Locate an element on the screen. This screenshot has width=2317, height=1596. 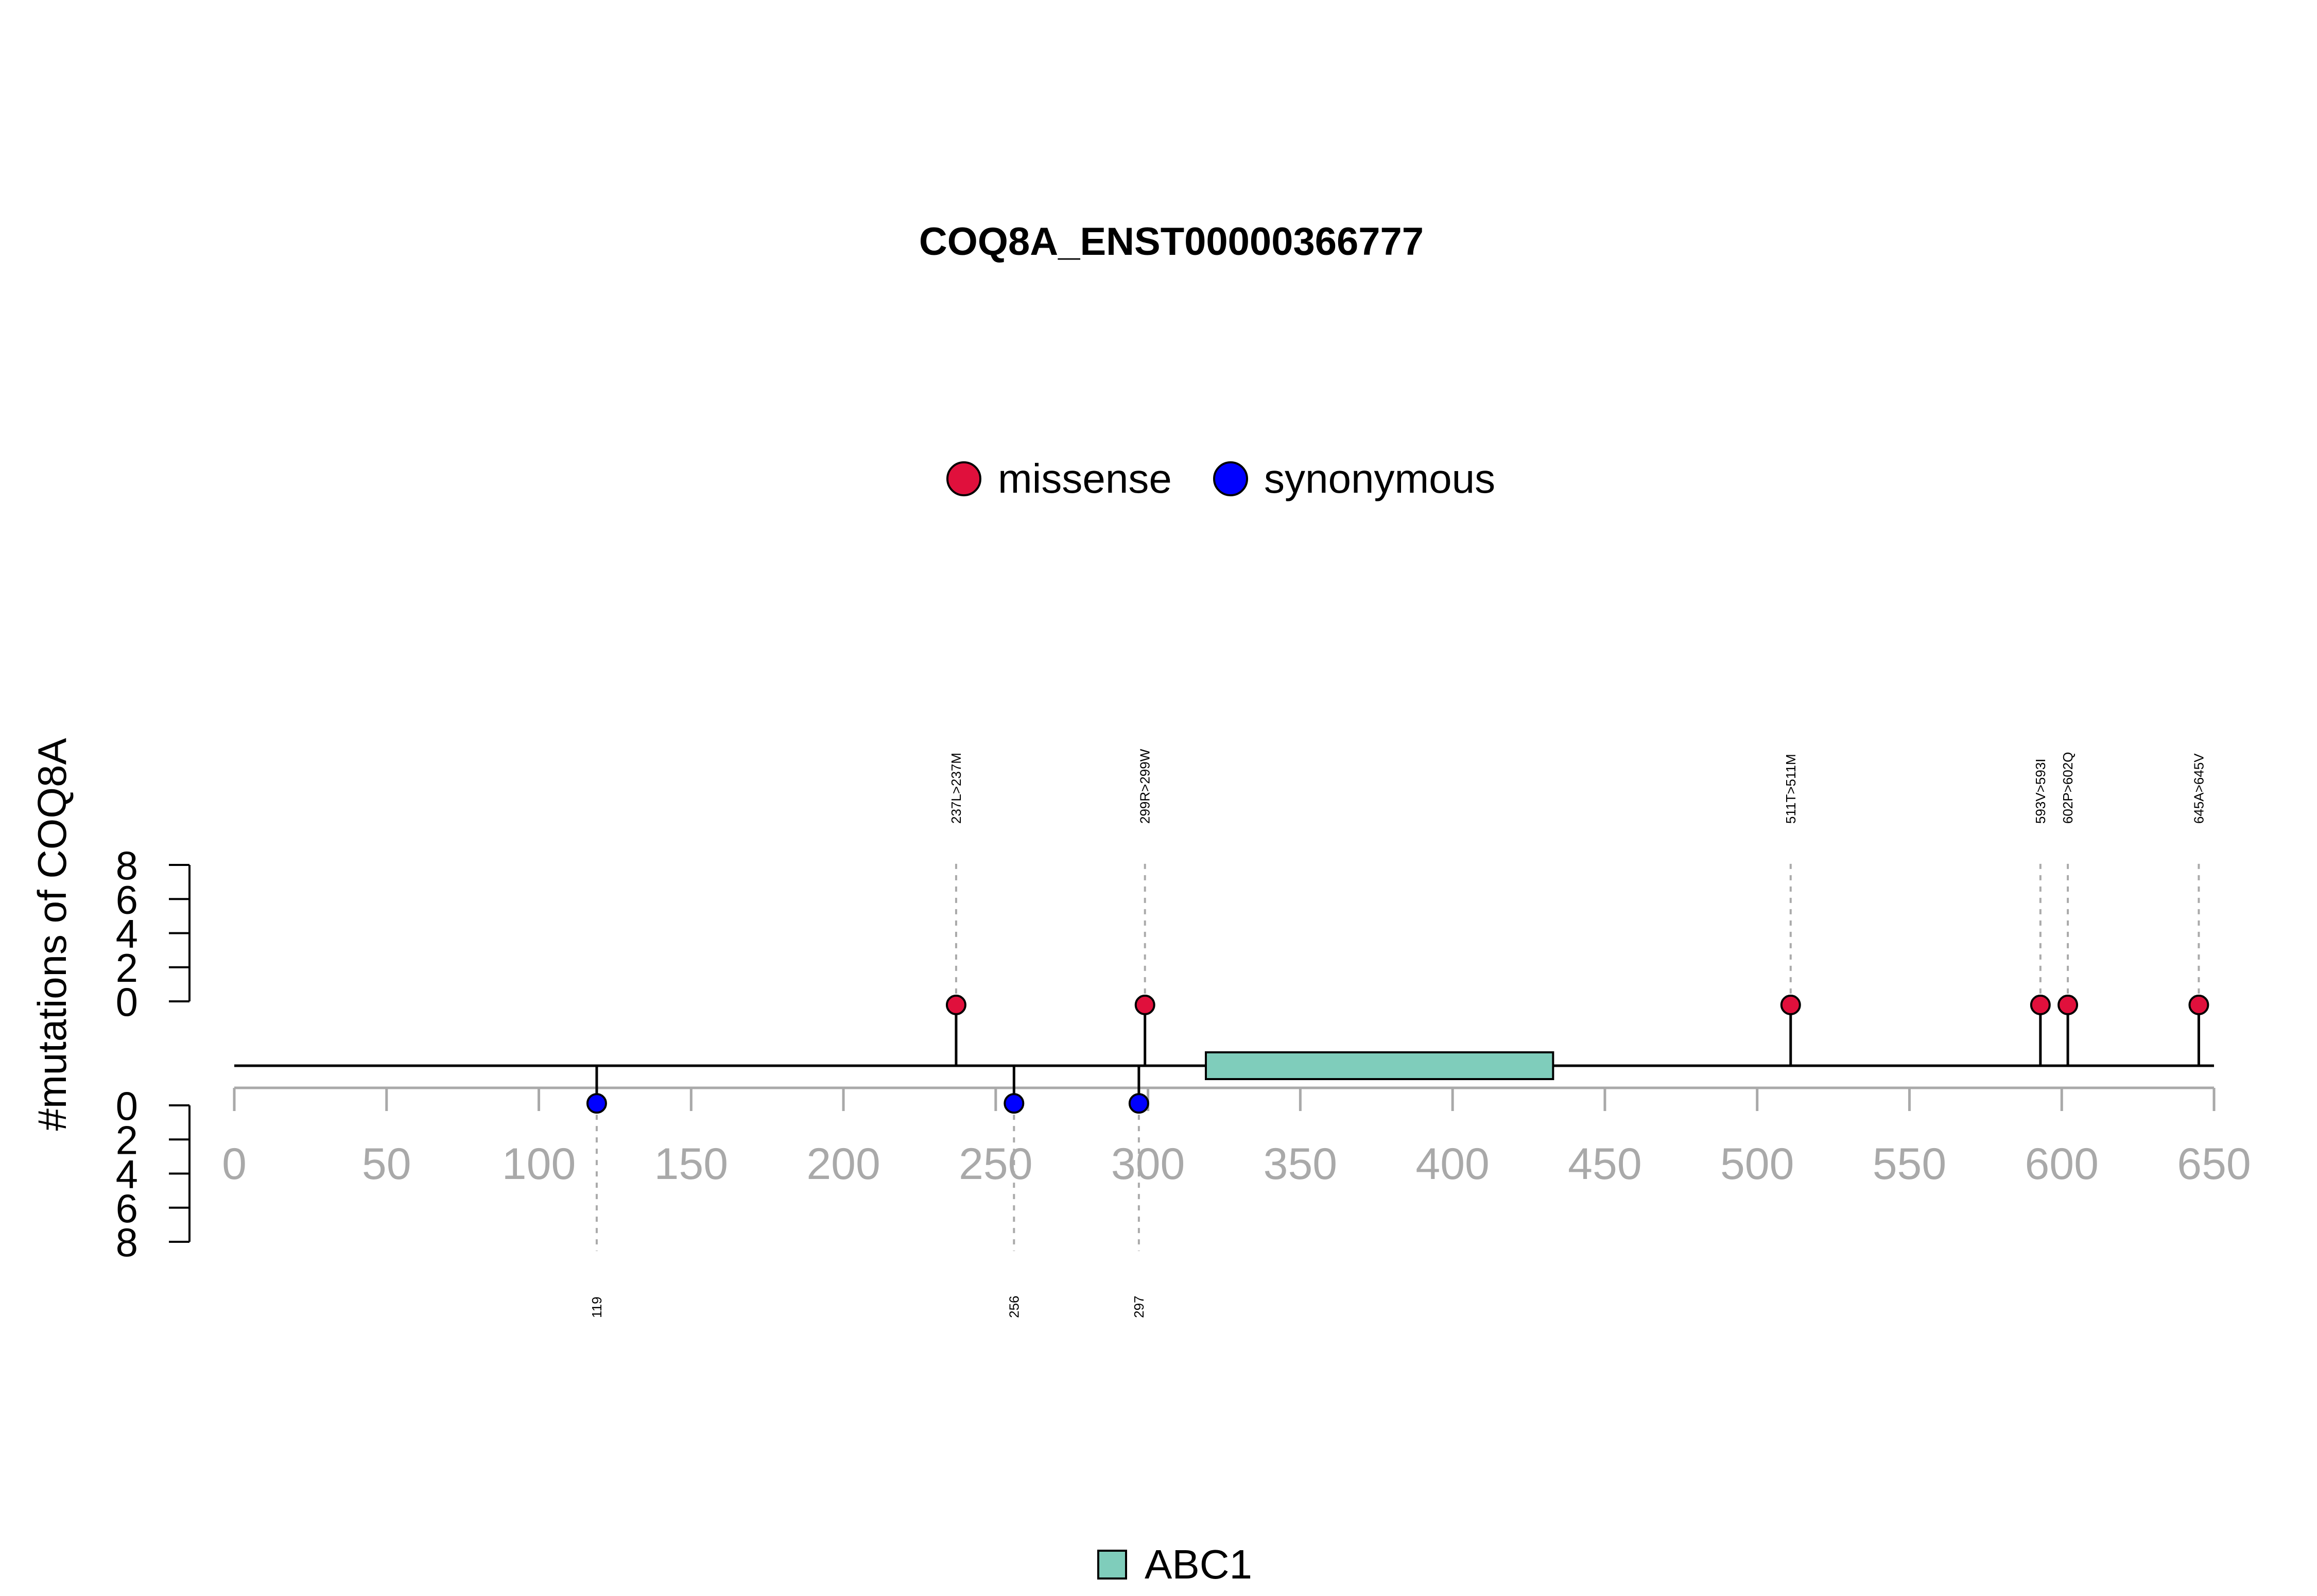
domain-legend-swatch is located at coordinates (1112, 1565).